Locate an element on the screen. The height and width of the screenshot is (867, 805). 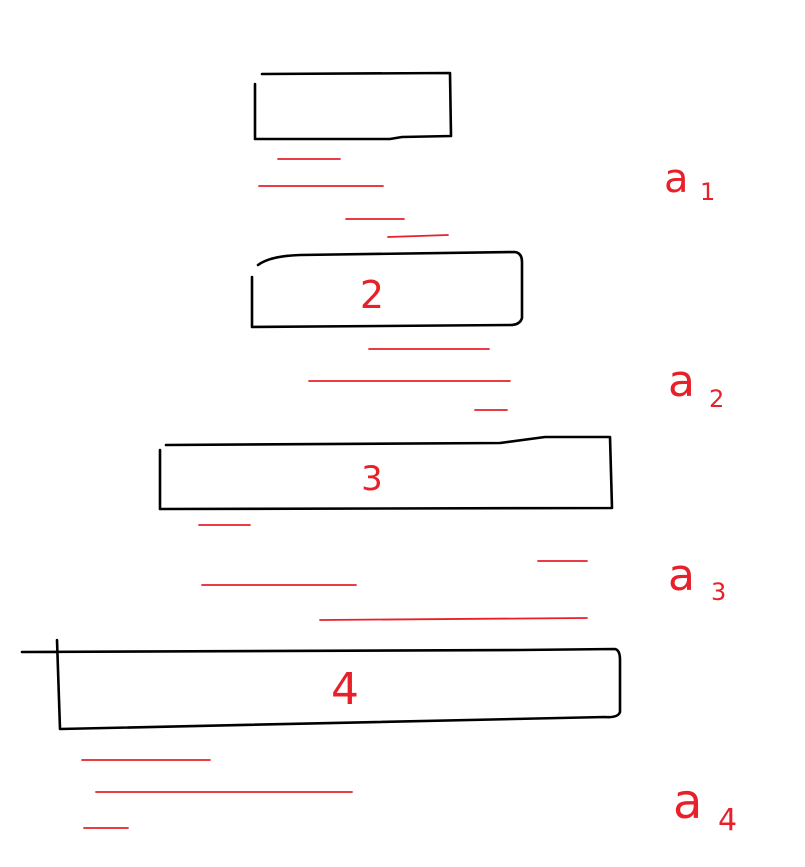
box-3-outline is located at coordinates (386, 473).